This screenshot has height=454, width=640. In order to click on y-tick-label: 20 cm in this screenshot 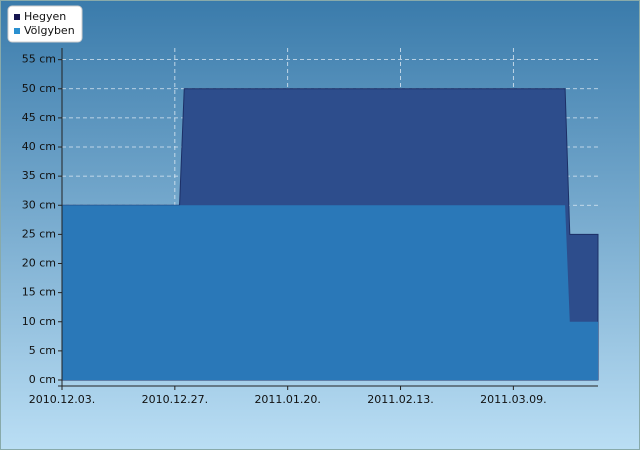, I will do `click(39, 263)`.